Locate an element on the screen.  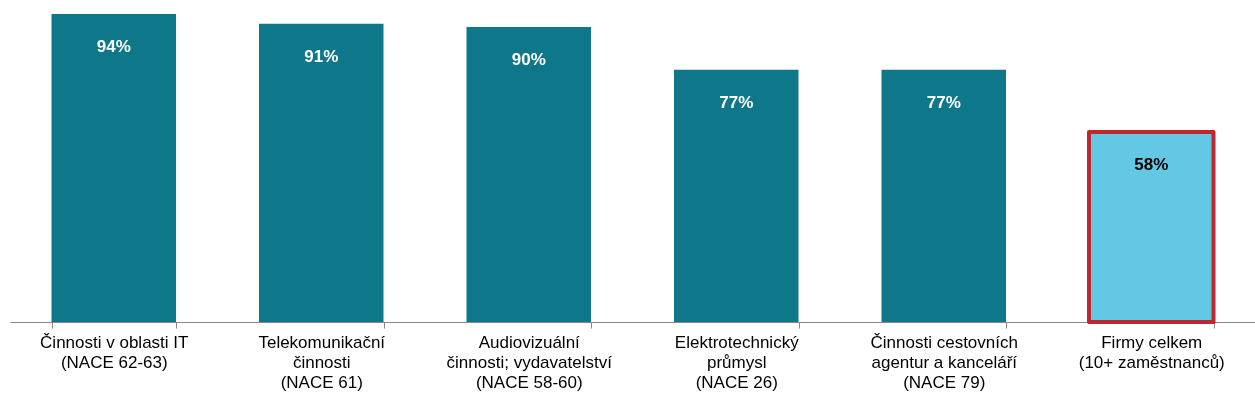
data-label: 58% is located at coordinates (1151, 164).